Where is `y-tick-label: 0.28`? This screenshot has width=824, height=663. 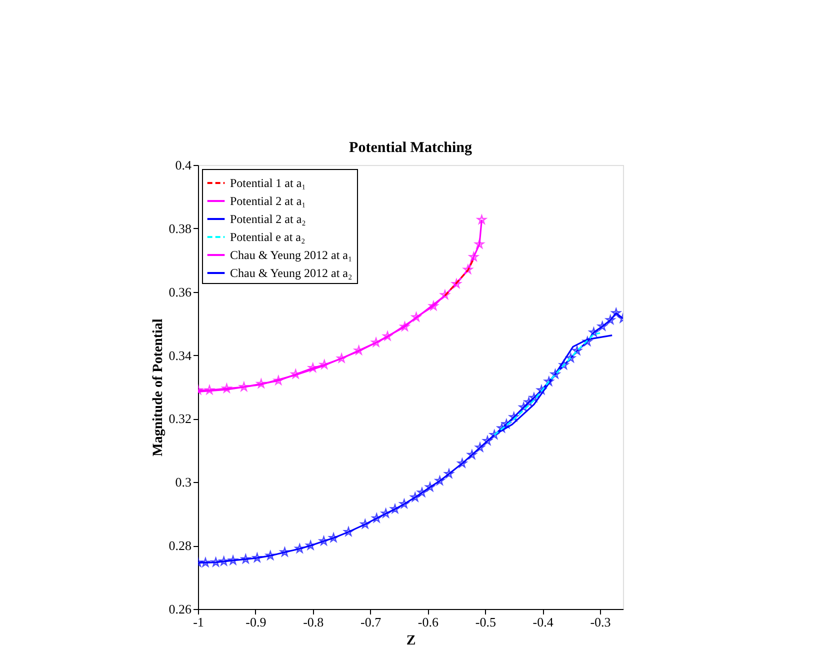 y-tick-label: 0.28 is located at coordinates (180, 546).